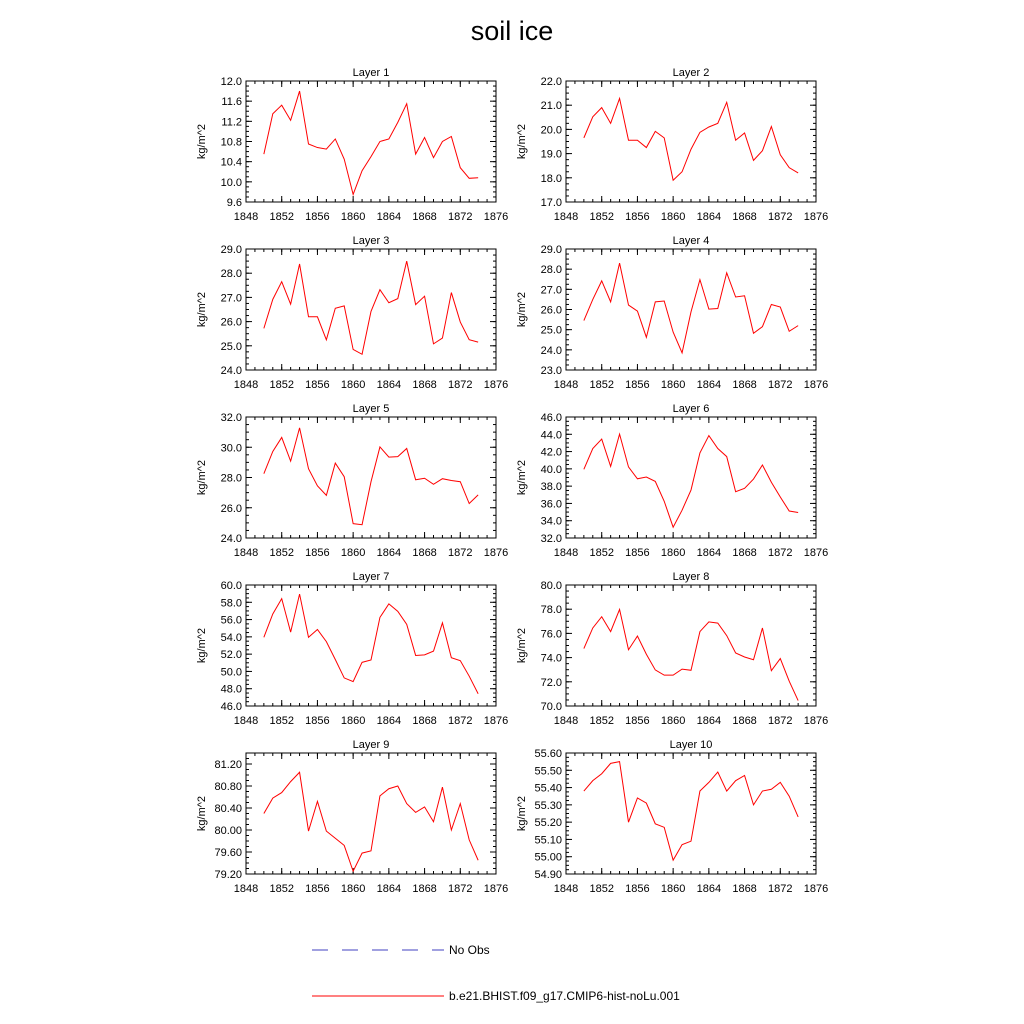  Describe the element at coordinates (551, 539) in the screenshot. I see `y-tick-label: 32.0` at that location.